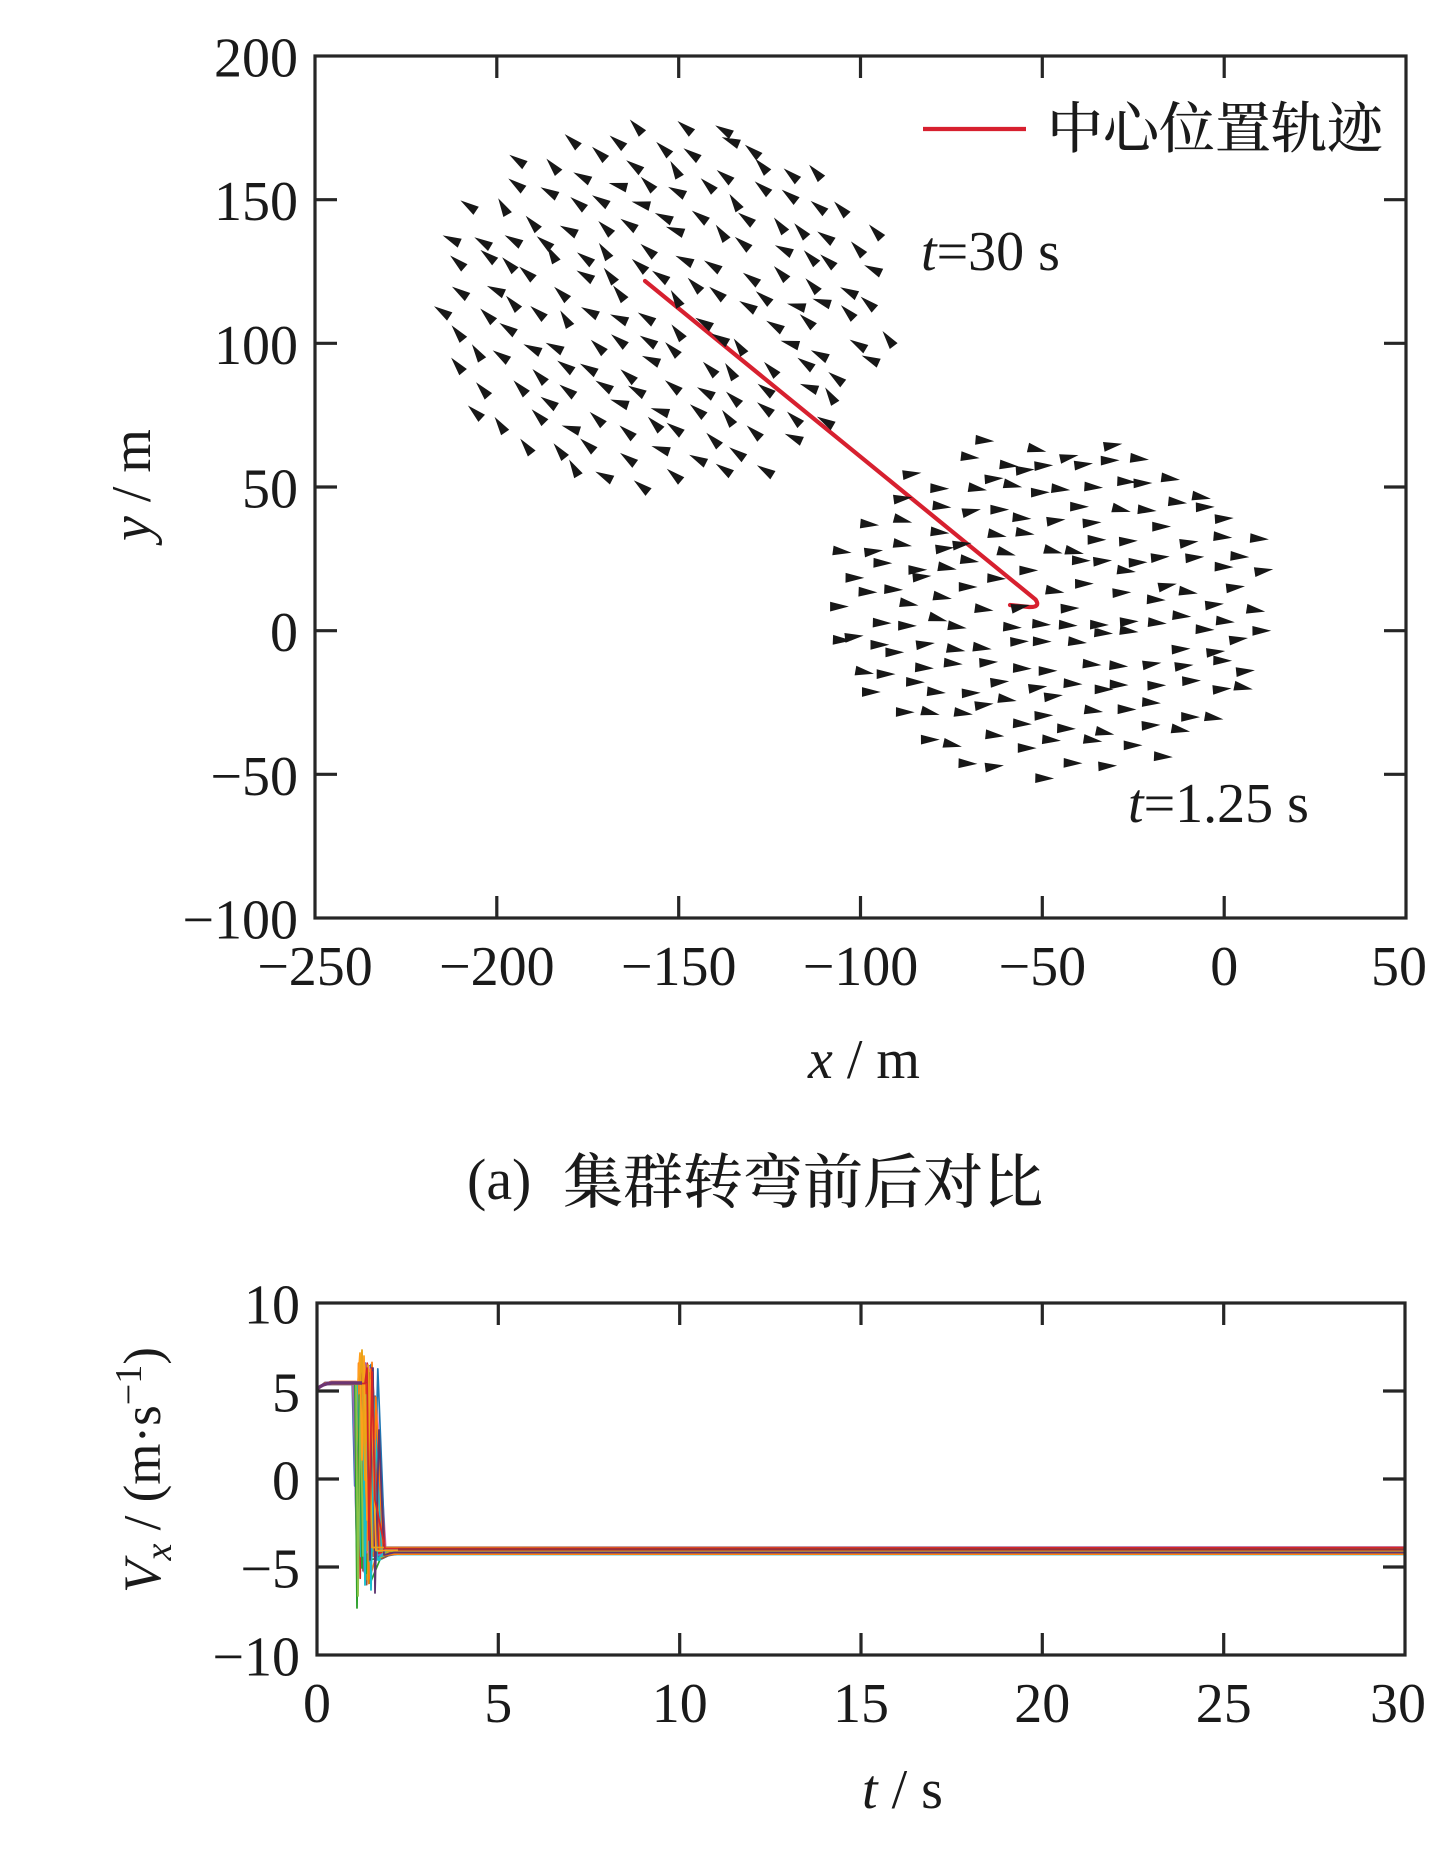 The width and height of the screenshot is (1448, 1875). Describe the element at coordinates (1398, 1704) in the screenshot. I see `svg-text: 30` at that location.